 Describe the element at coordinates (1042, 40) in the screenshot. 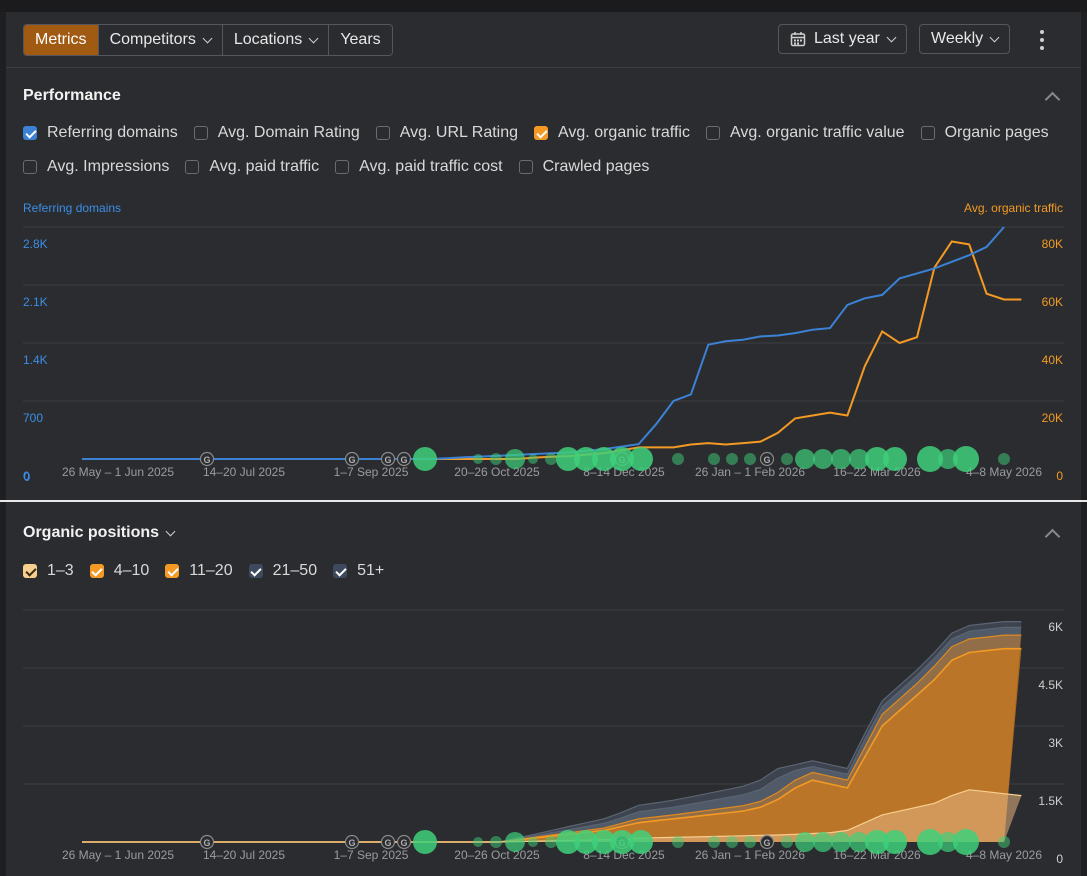

I see `more-vertical-icon` at that location.